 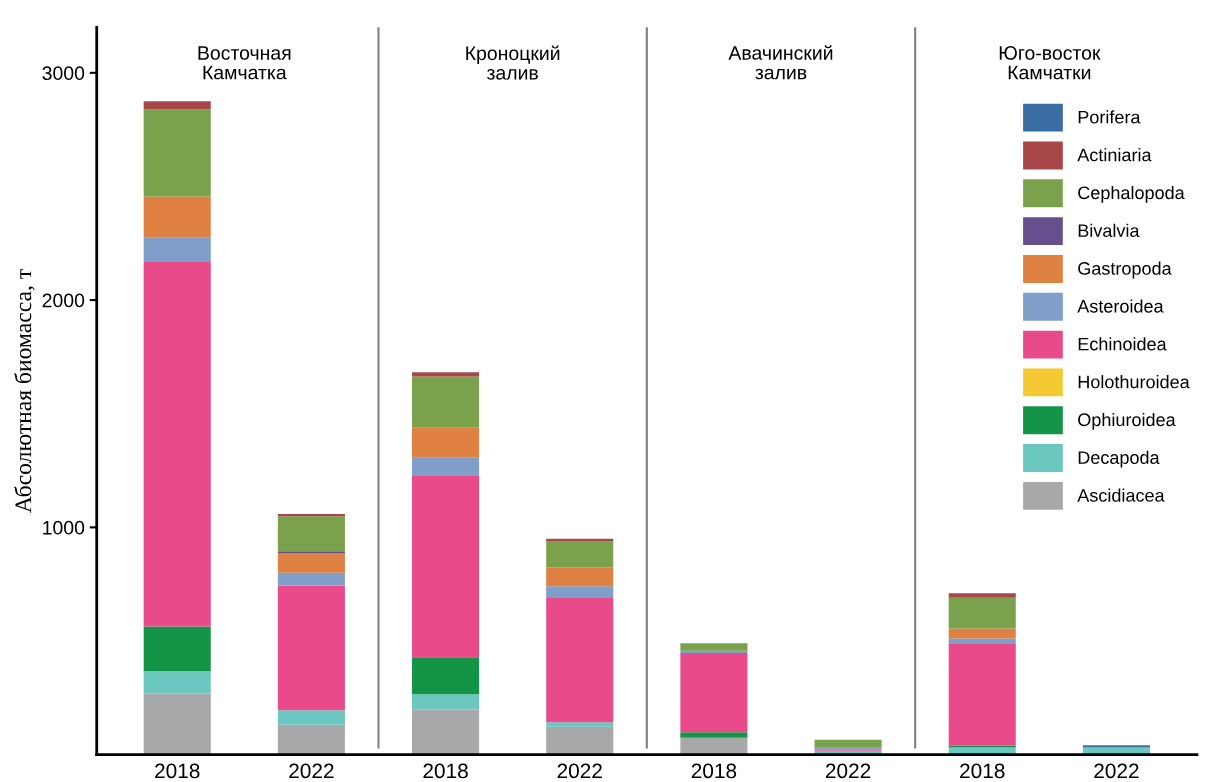 I want to click on legend-label: Echinoidea, so click(x=1122, y=344).